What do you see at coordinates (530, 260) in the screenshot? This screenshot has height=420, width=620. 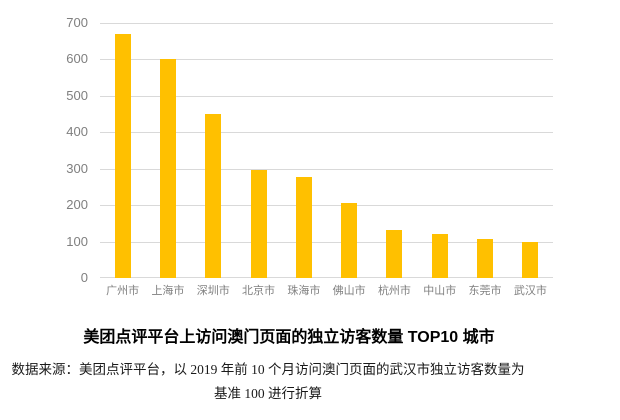 I see `bar-武汉市` at bounding box center [530, 260].